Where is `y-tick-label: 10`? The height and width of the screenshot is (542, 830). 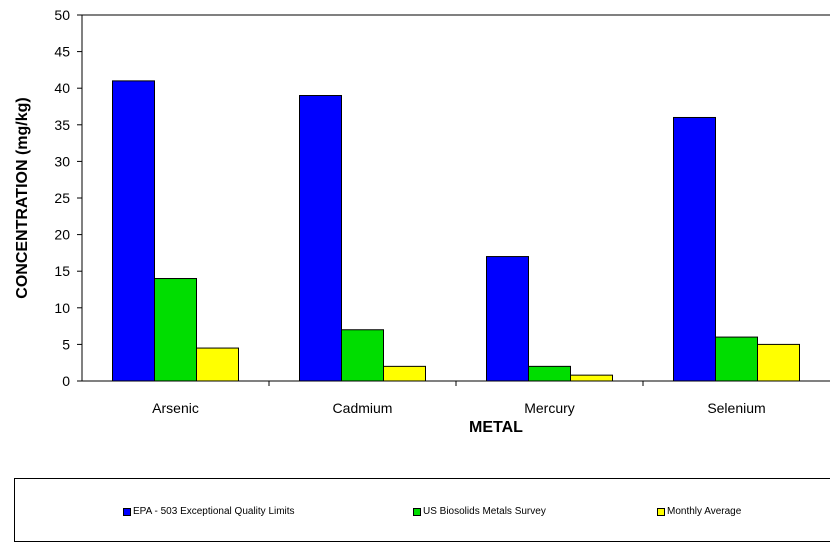
y-tick-label: 10 is located at coordinates (62, 308).